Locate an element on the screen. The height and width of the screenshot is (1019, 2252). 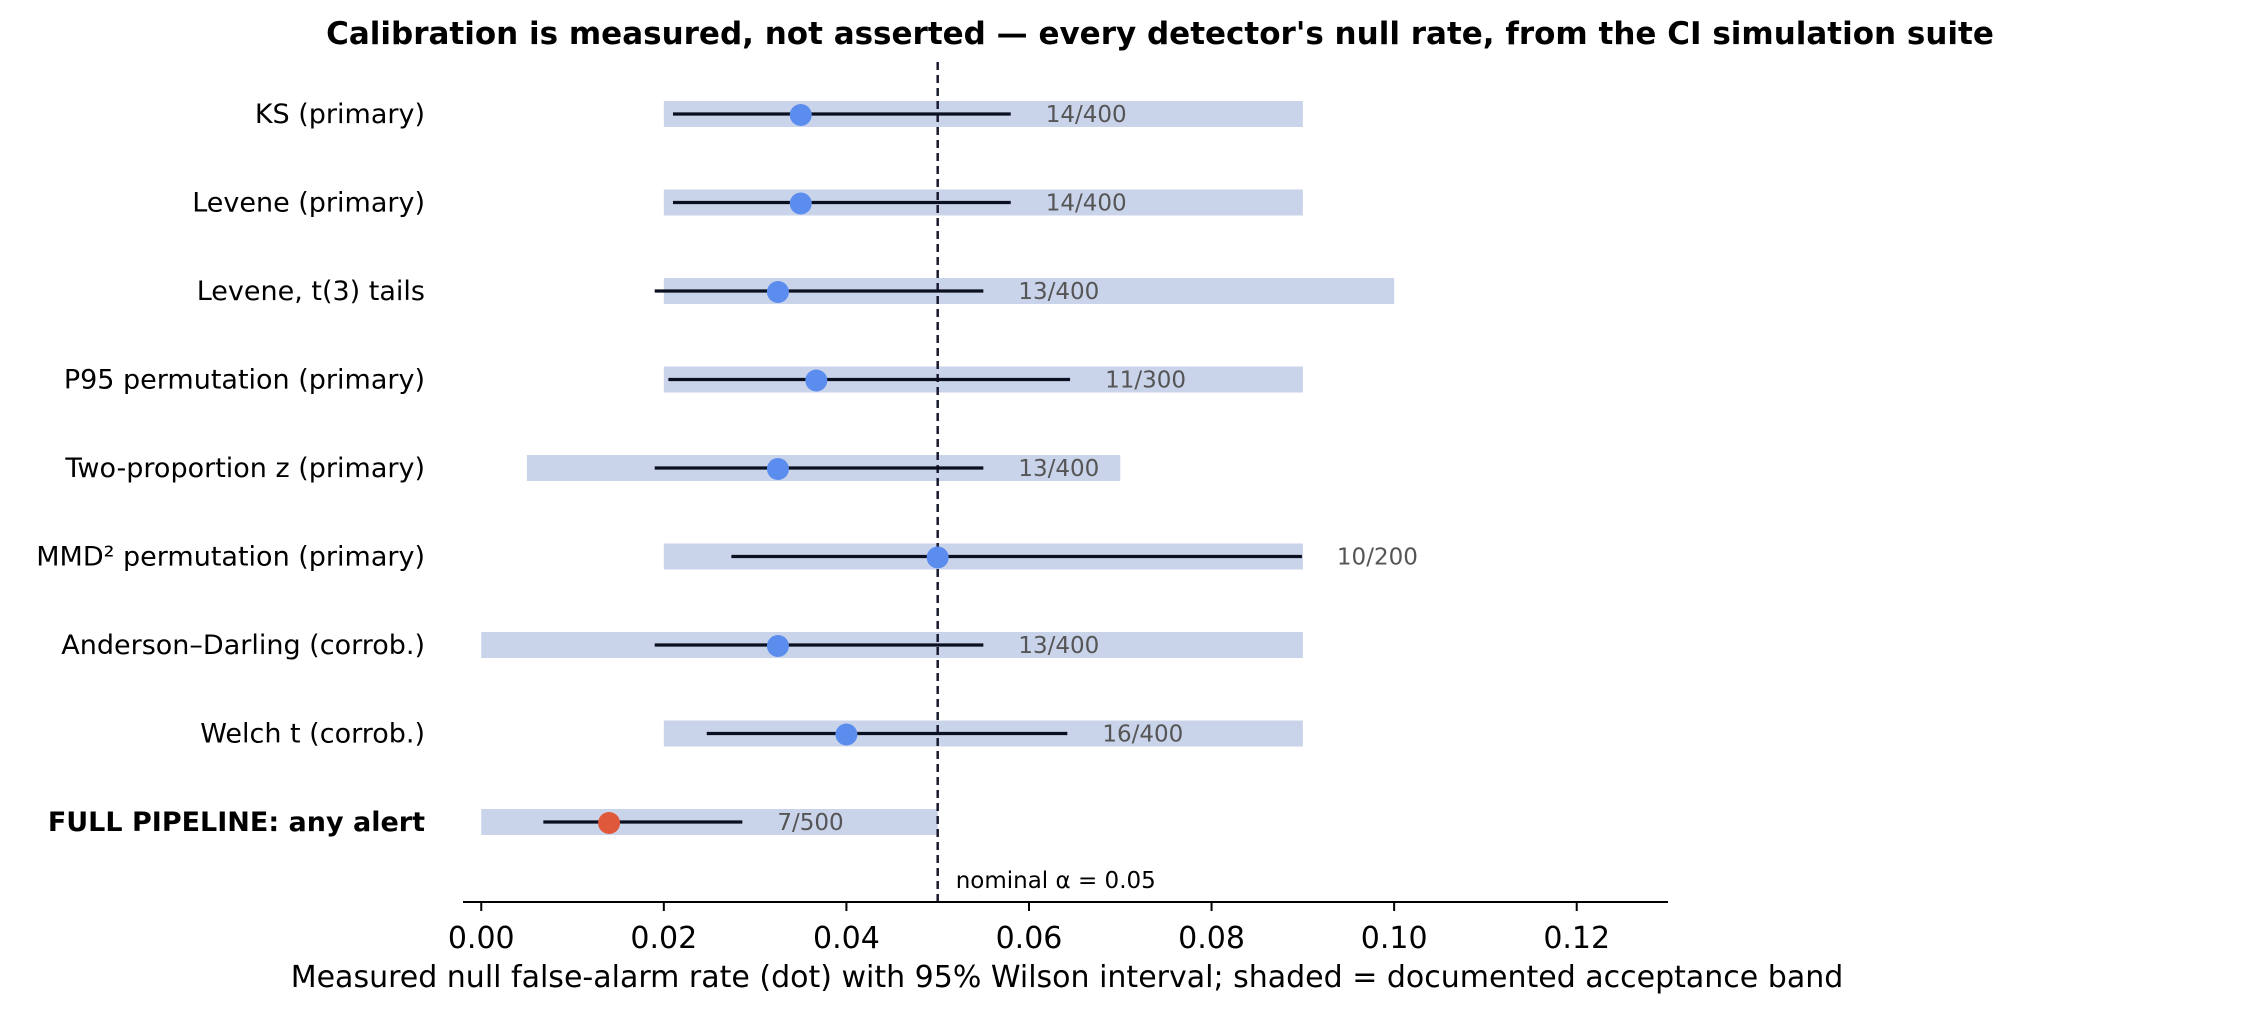
count-label: 16/400 is located at coordinates (1142, 735).